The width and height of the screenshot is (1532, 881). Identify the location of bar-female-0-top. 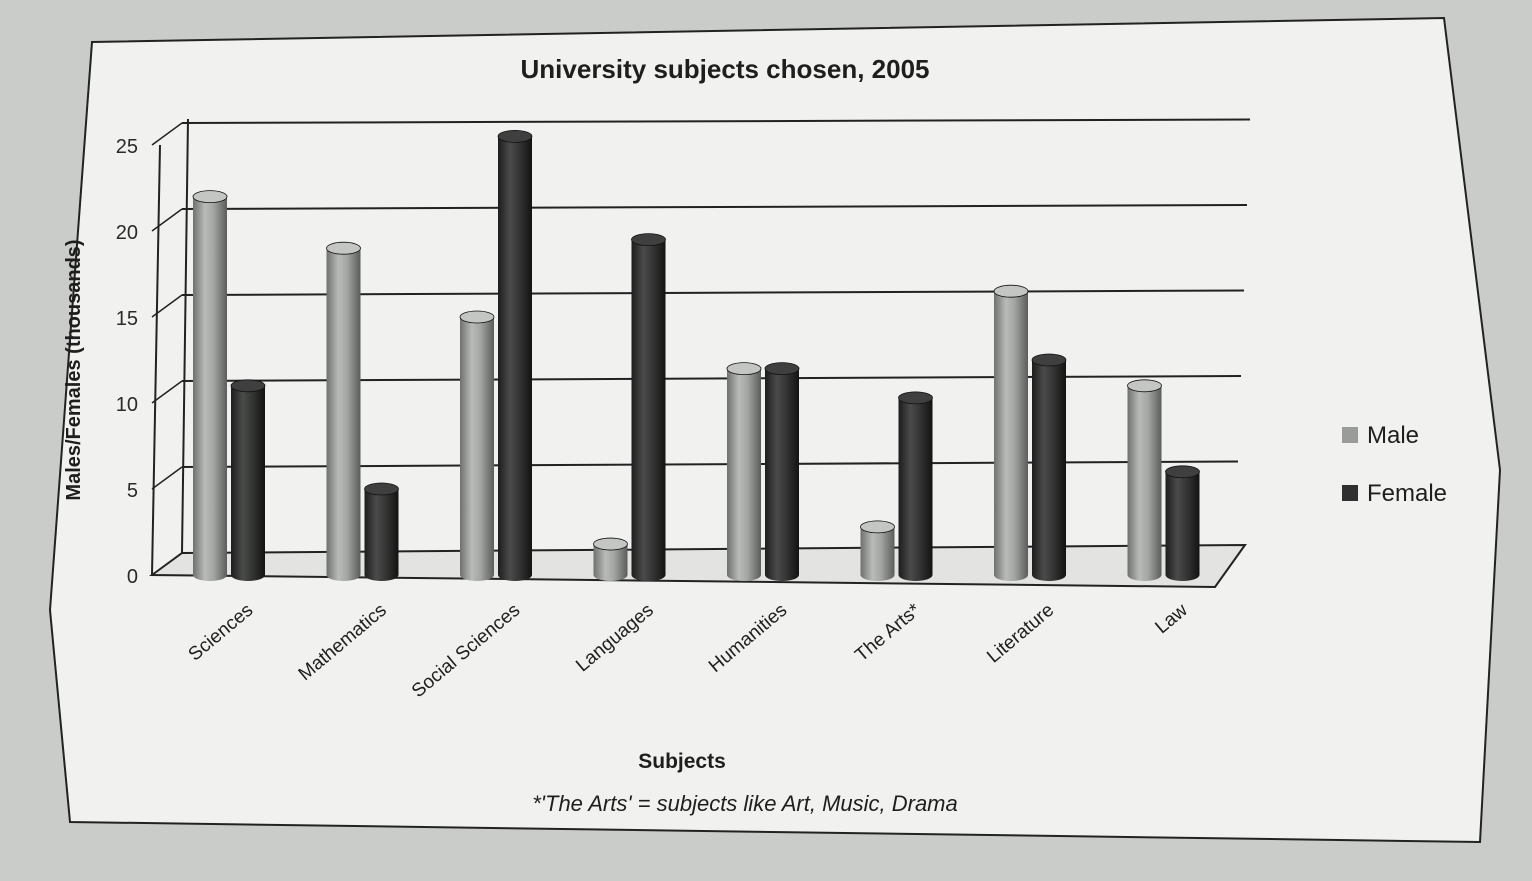
(248, 386).